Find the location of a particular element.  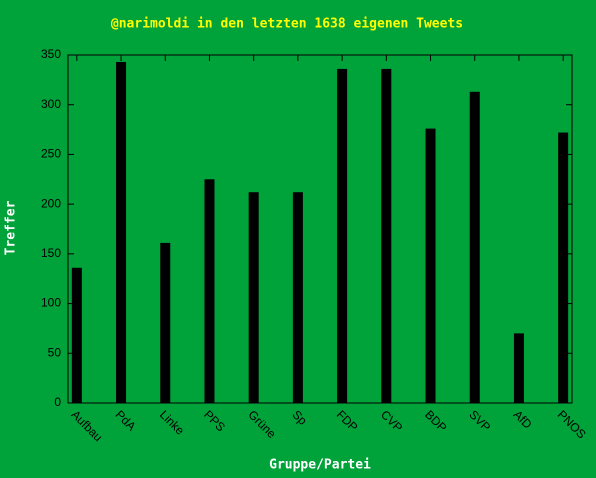

y-tick-label: 250 is located at coordinates (51, 154).